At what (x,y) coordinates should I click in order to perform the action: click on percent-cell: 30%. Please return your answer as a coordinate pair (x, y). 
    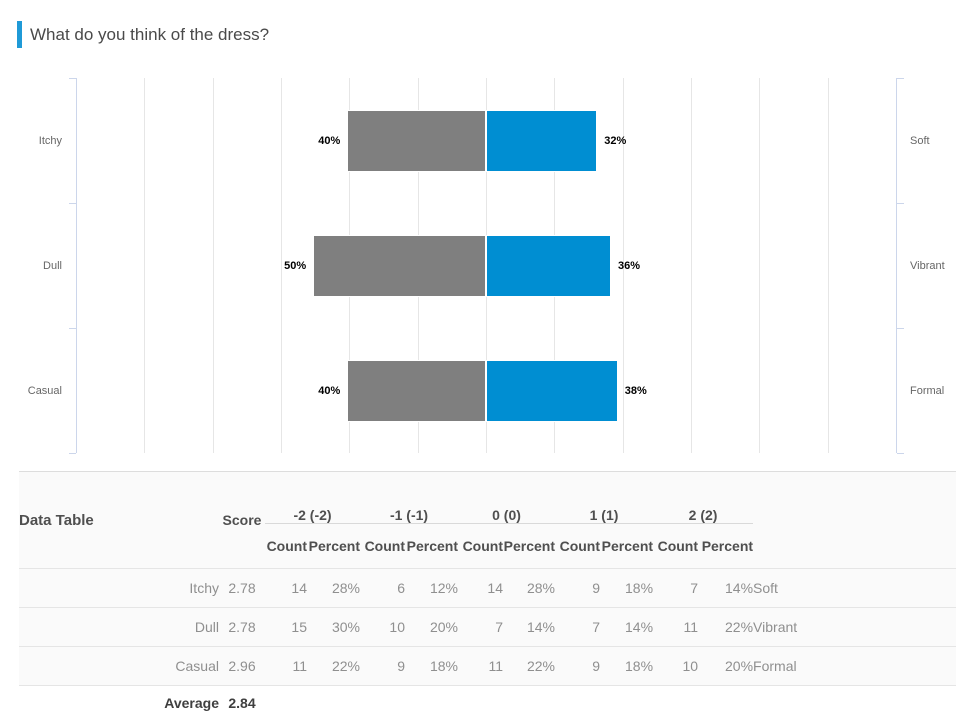
    Looking at the image, I should click on (333, 627).